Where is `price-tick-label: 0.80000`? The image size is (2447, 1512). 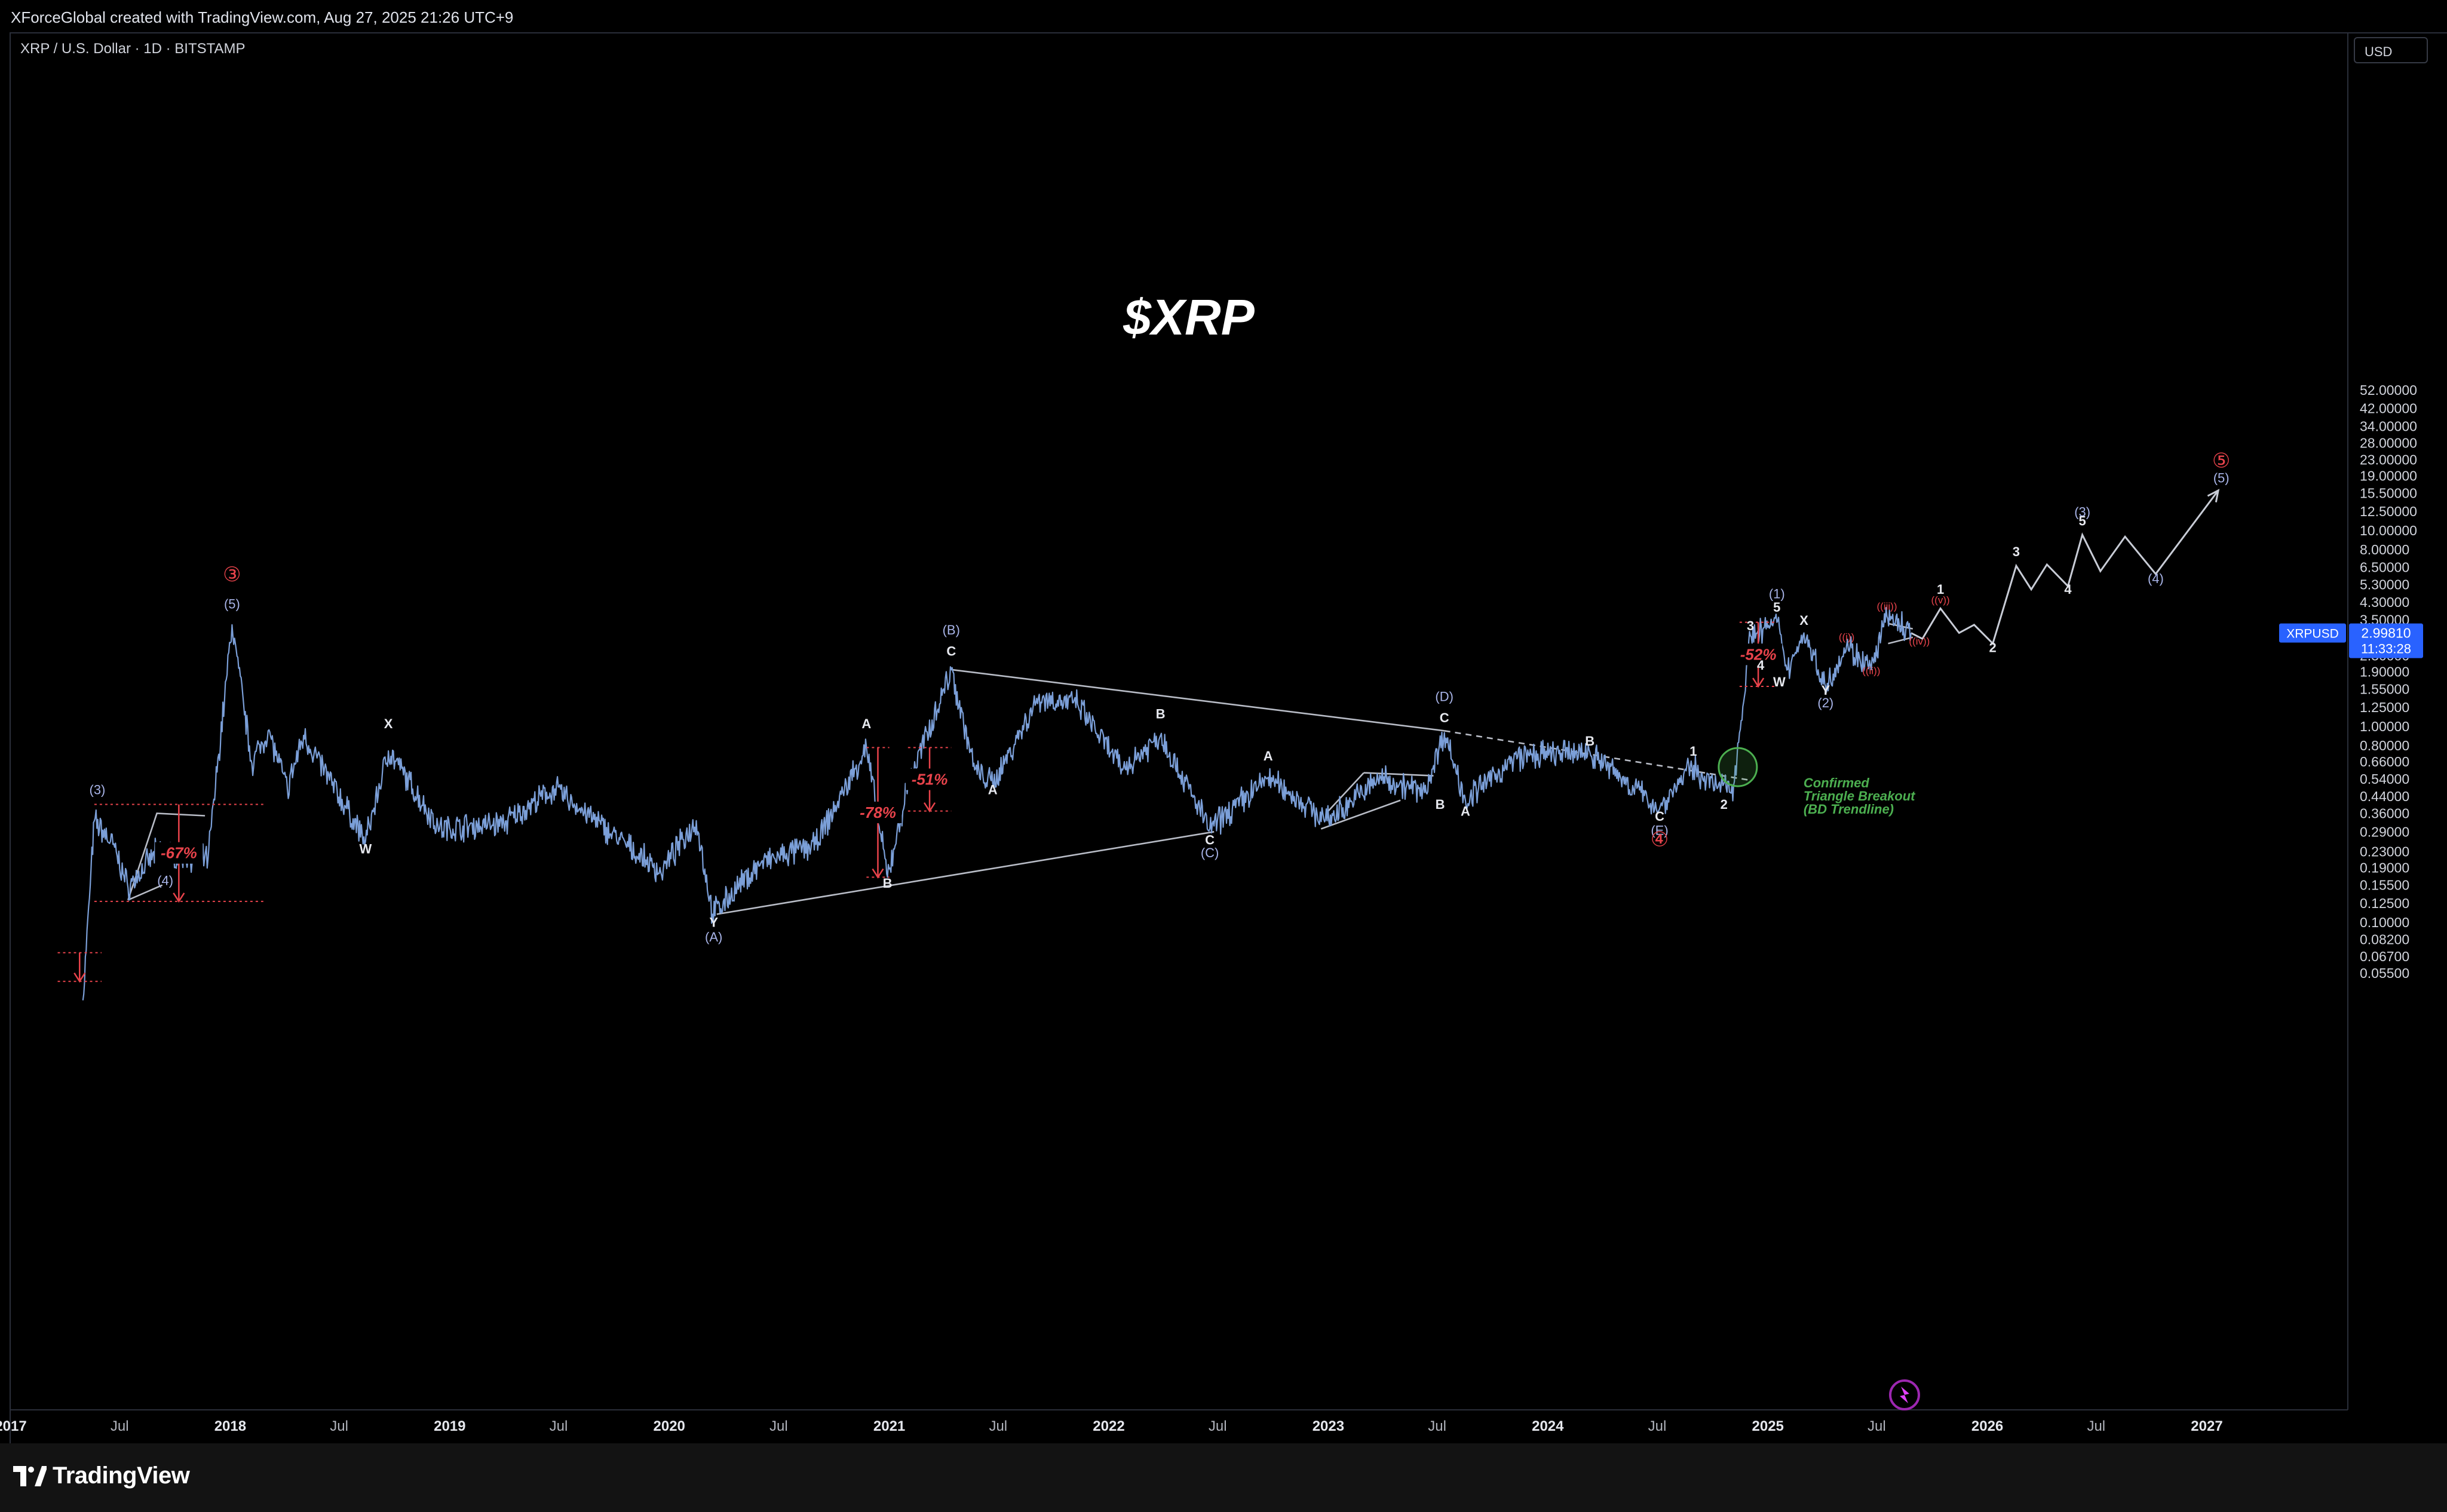 price-tick-label: 0.80000 is located at coordinates (2384, 745).